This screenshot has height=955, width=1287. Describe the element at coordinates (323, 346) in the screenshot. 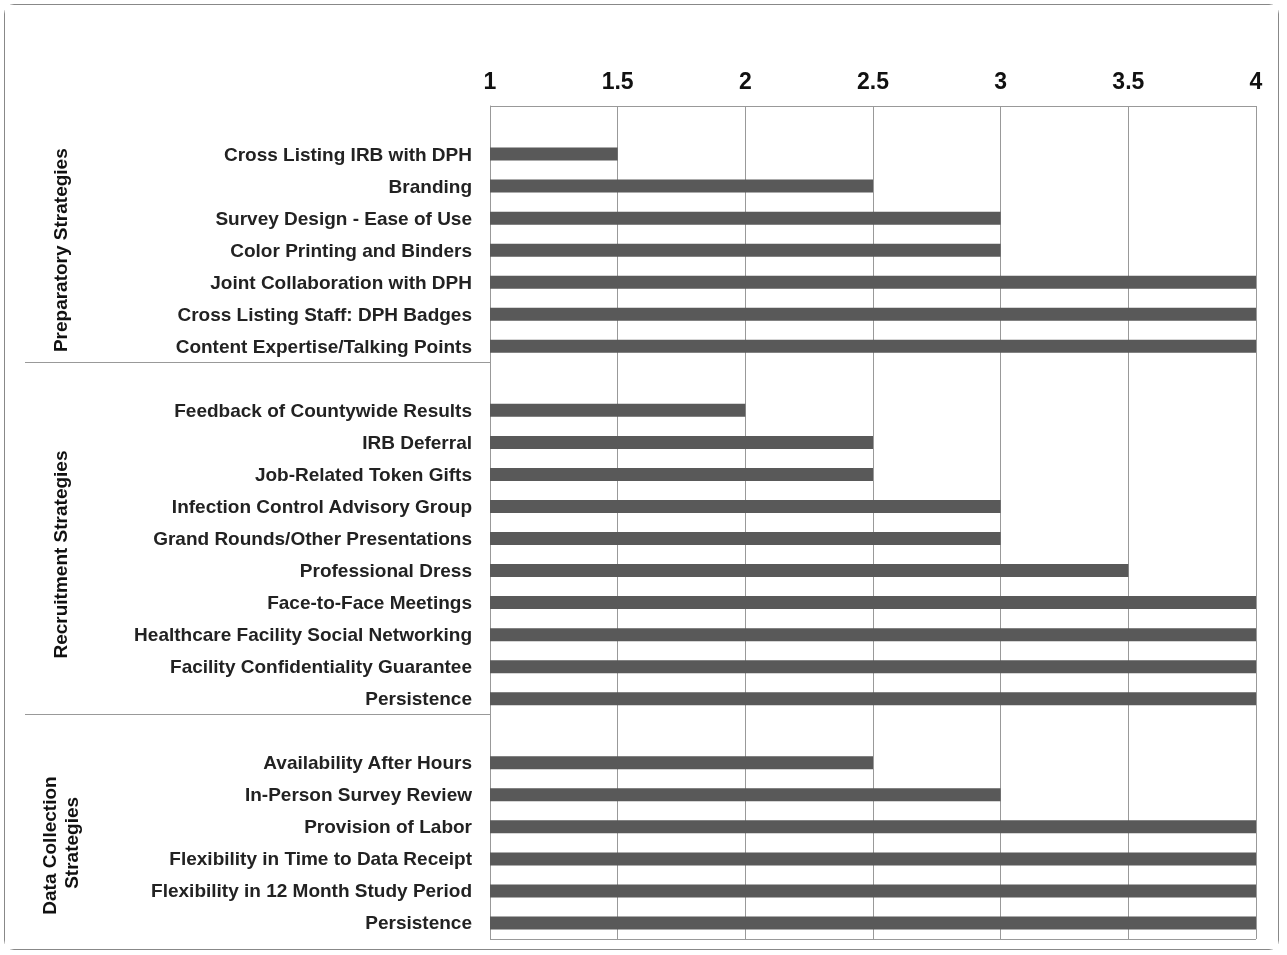

I see `y-tick-label: Content Expertise/Talking Points` at that location.